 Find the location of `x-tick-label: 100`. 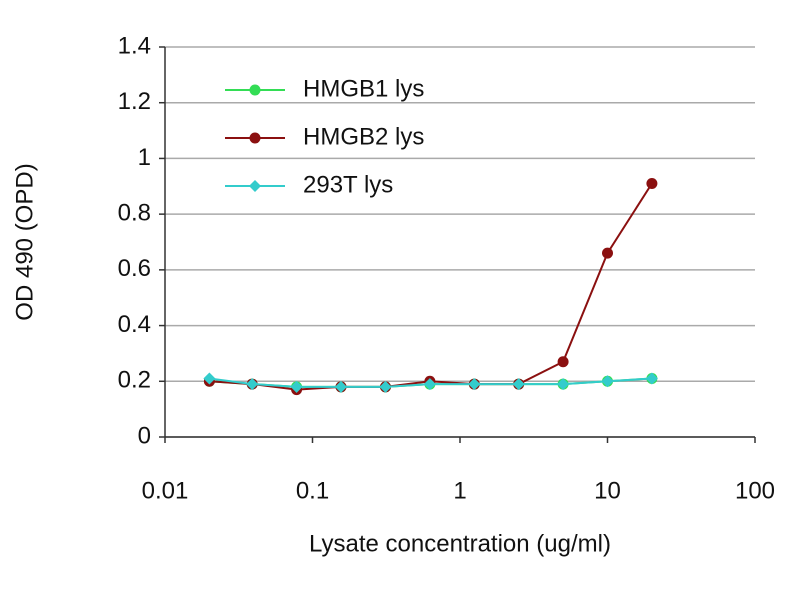

x-tick-label: 100 is located at coordinates (755, 490).